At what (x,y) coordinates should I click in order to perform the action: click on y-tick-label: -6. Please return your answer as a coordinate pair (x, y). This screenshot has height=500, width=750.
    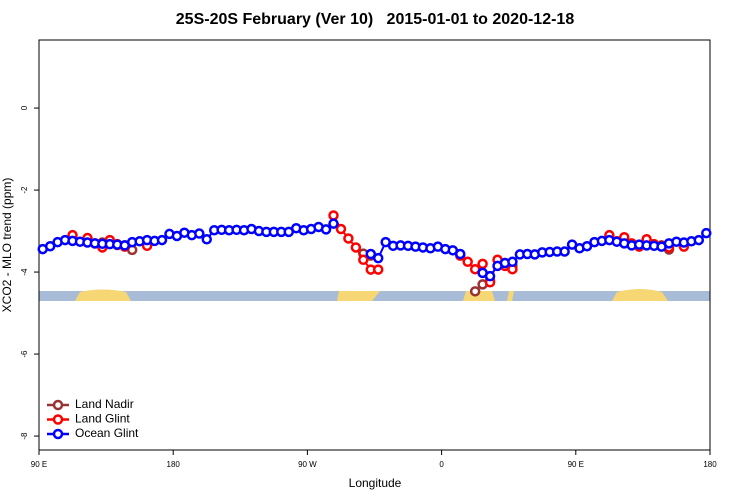
    Looking at the image, I should click on (24, 354).